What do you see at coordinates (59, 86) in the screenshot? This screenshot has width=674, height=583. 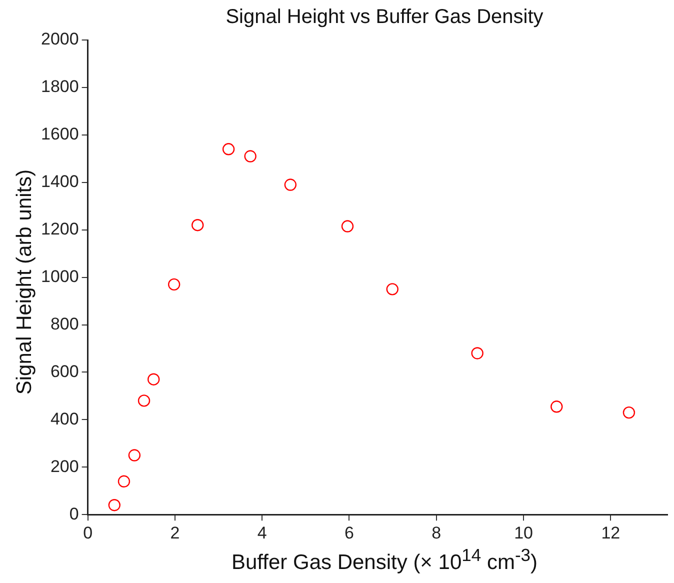 I see `y-tick-label: 1800` at bounding box center [59, 86].